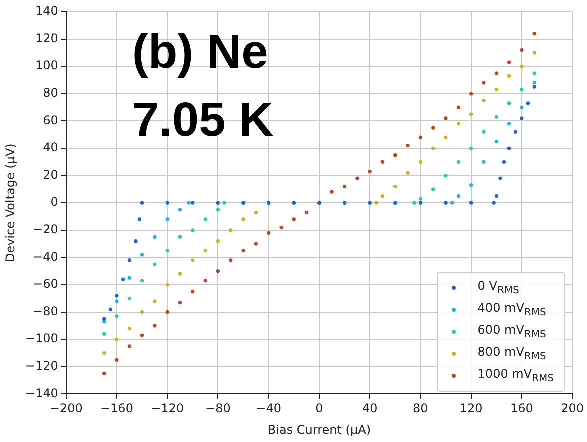 The image size is (587, 442). I want to click on x-axis-title: Bias Current (μA), so click(319, 429).